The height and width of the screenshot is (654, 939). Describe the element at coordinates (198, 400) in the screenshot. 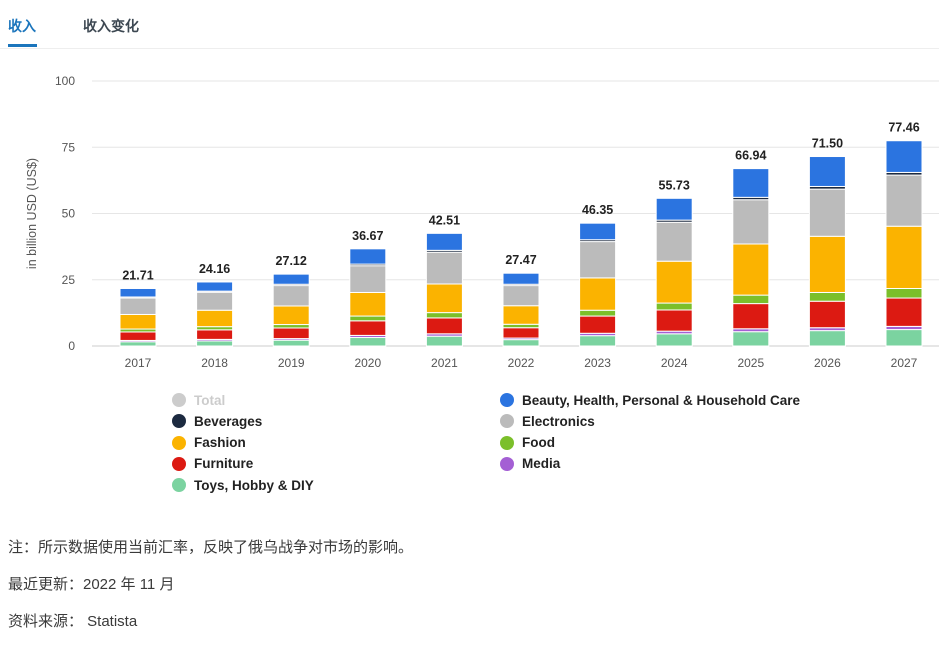

I see `legend-item: Total` at that location.